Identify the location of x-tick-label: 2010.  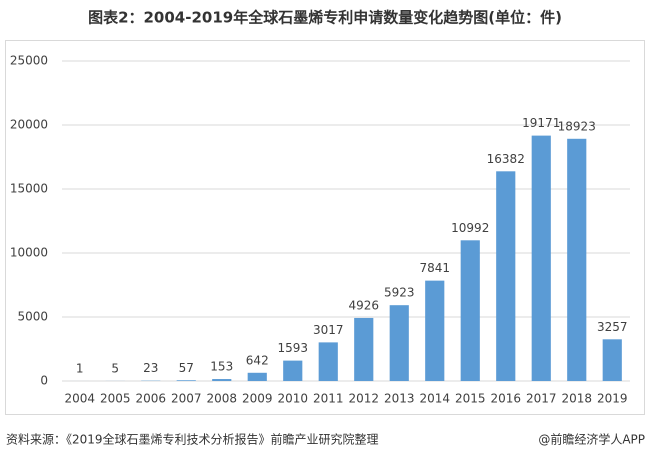
(292, 399).